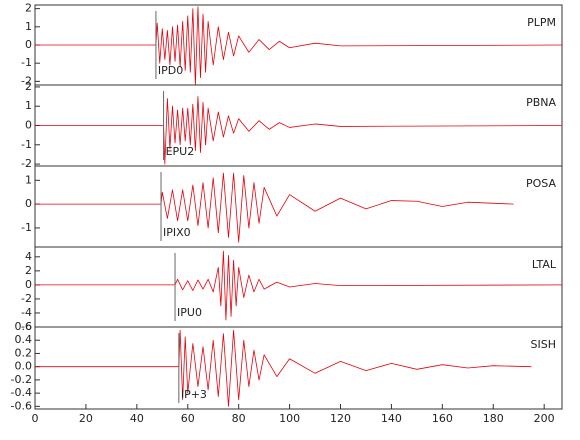  I want to click on x-tick-label: 180, so click(493, 418).